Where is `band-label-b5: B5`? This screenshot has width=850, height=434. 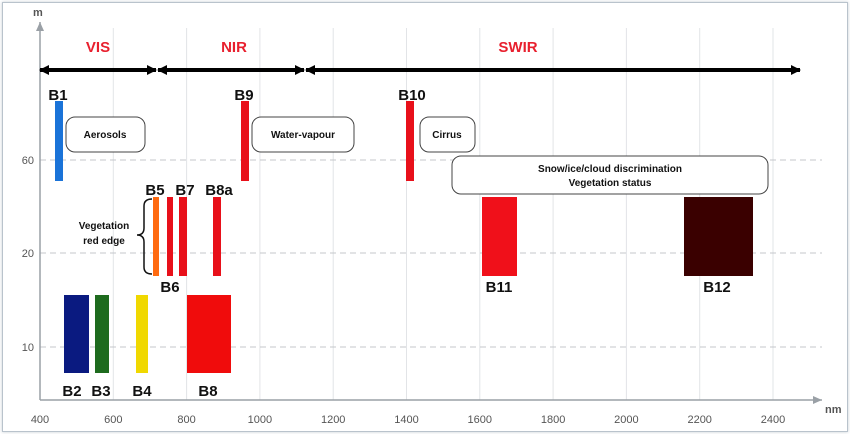
band-label-b5: B5 is located at coordinates (154, 190).